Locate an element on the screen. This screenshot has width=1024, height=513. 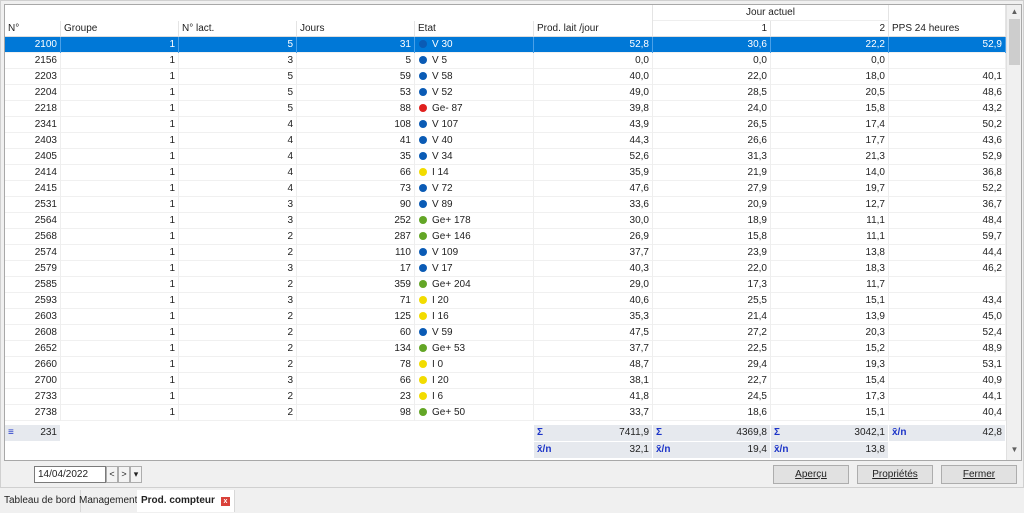
column-header-prod-lait: Prod. lait /jour is located at coordinates (593, 29).